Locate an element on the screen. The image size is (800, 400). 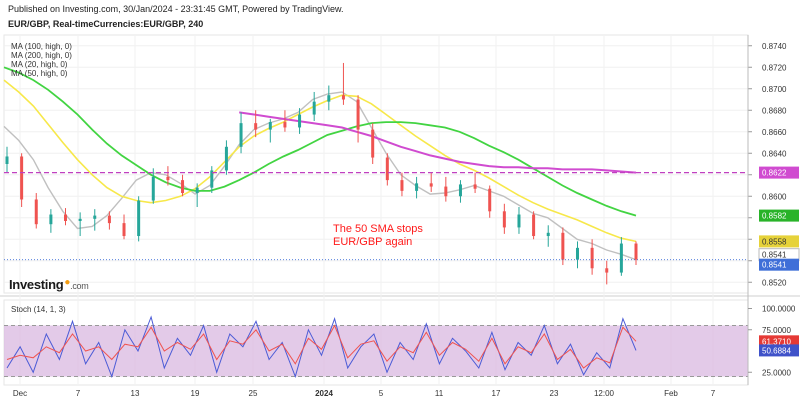
annotation-line-2: EUR/GBP again is located at coordinates (373, 242).